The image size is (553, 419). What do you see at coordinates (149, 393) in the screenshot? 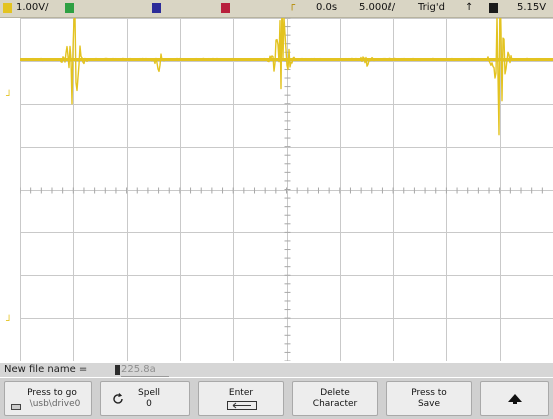
I see `softkey-label: Spell` at bounding box center [149, 393].